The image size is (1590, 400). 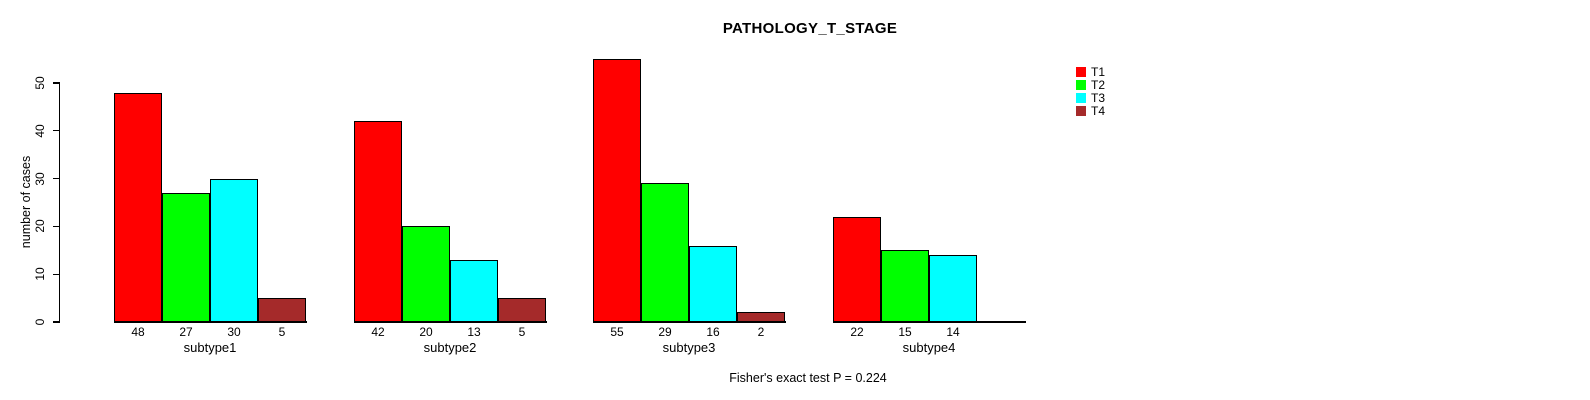 What do you see at coordinates (665, 252) in the screenshot?
I see `bar-subtype3-T2` at bounding box center [665, 252].